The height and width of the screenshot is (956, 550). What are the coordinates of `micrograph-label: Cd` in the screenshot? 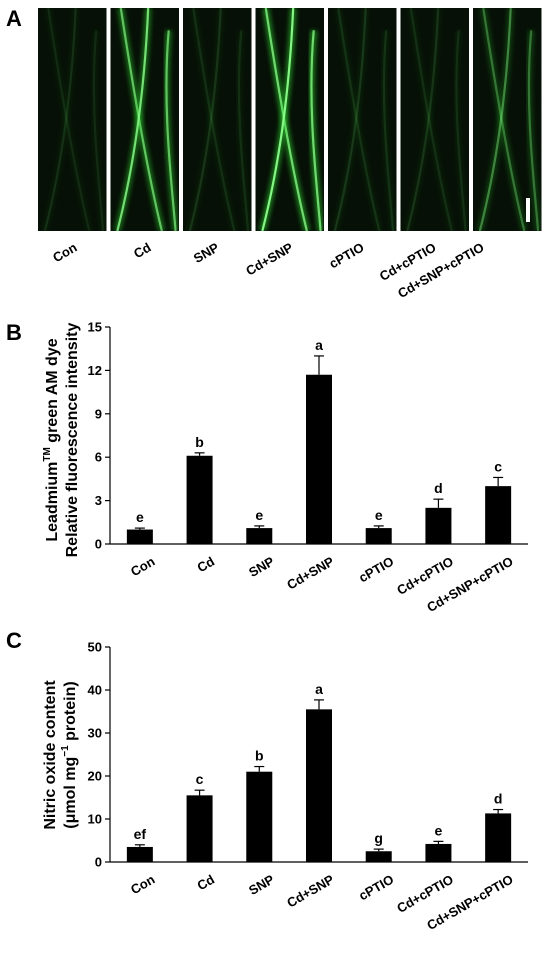 It's located at (142, 251).